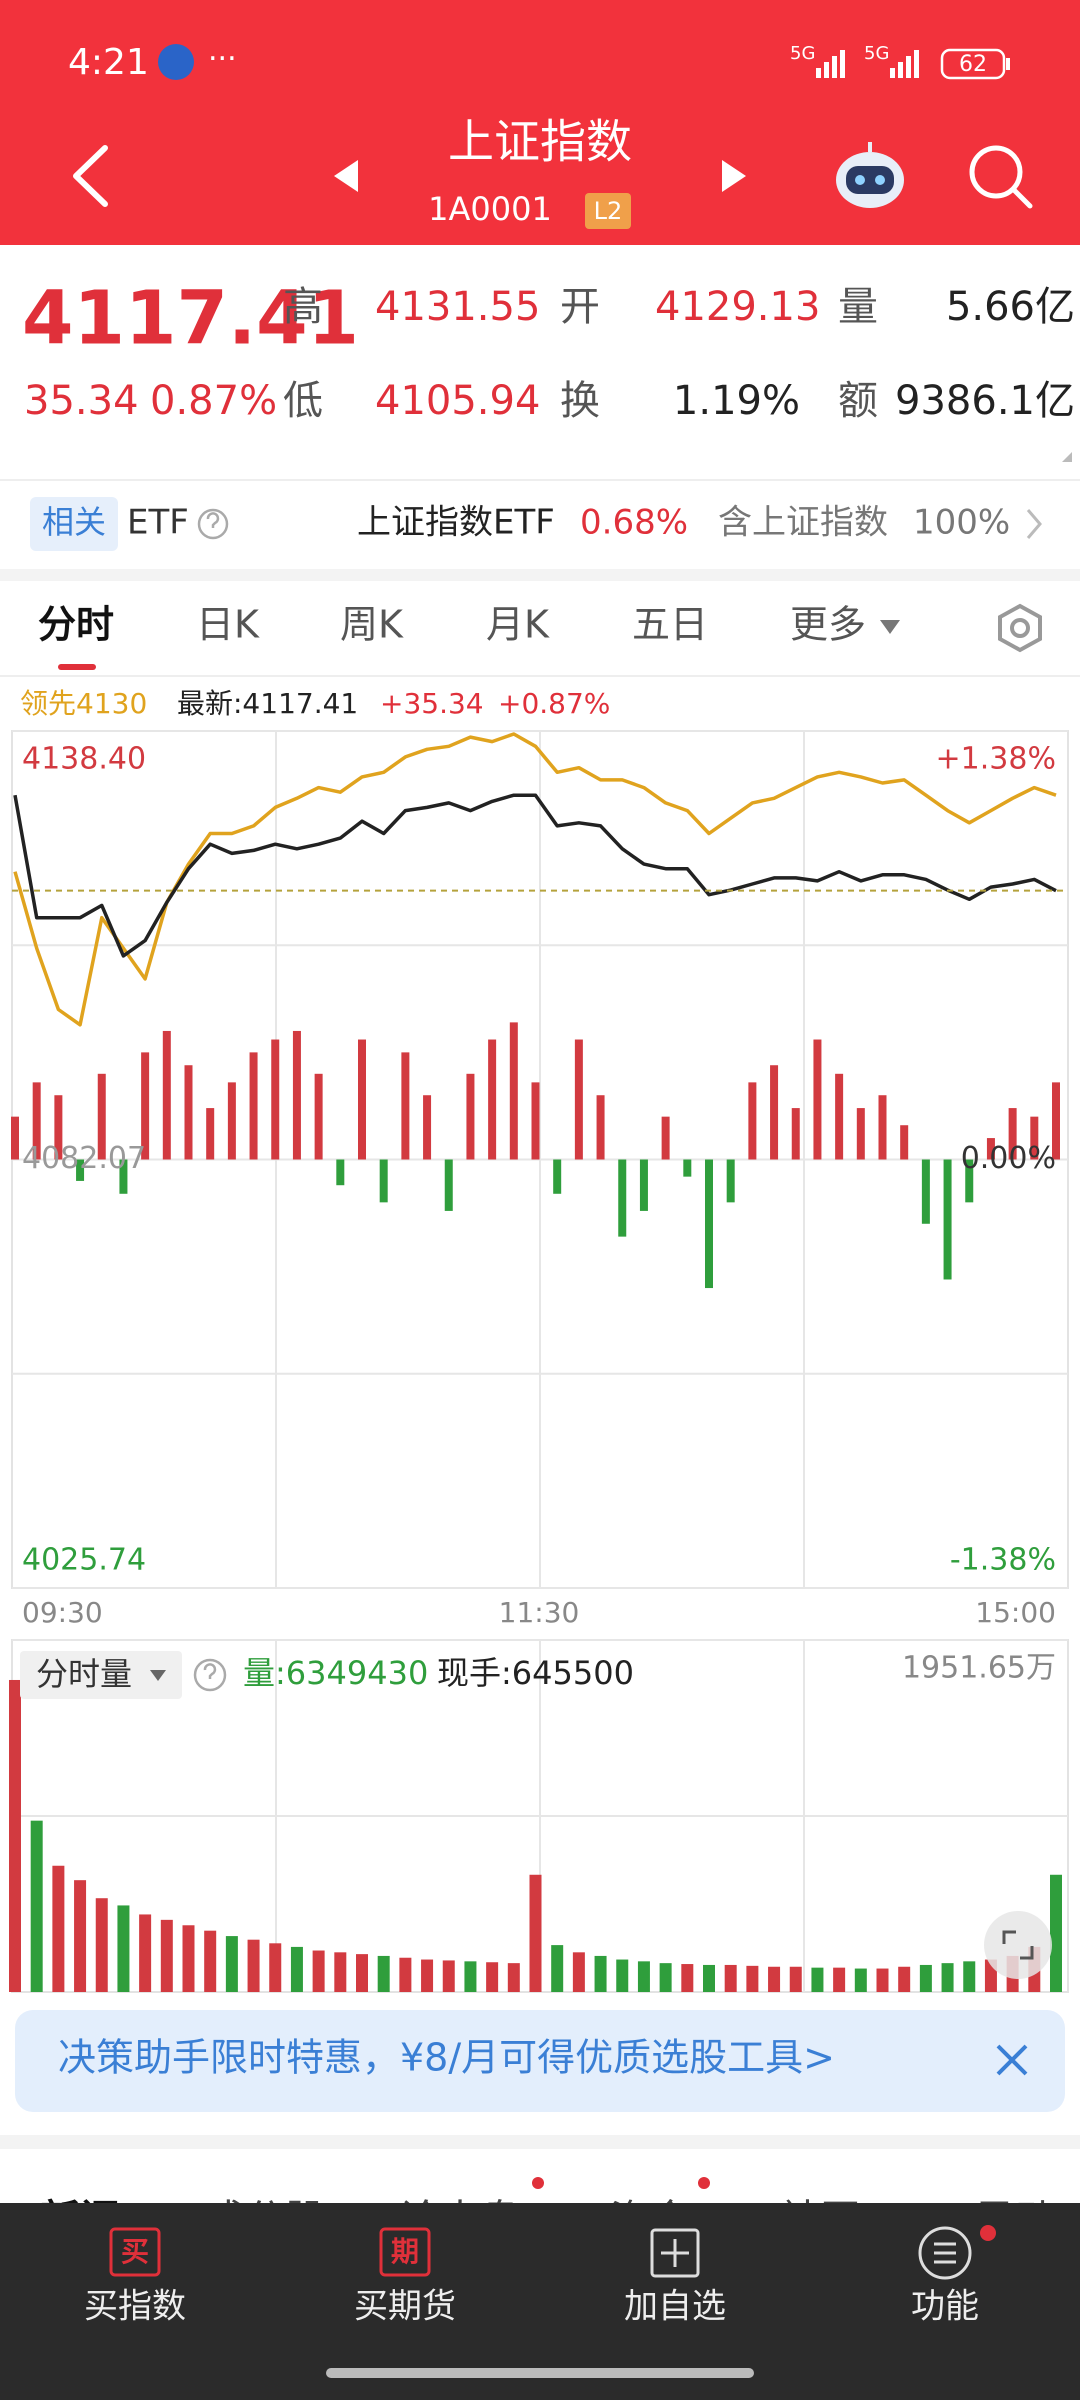 The height and width of the screenshot is (2400, 1080). What do you see at coordinates (346, 176) in the screenshot?
I see `prev-button` at bounding box center [346, 176].